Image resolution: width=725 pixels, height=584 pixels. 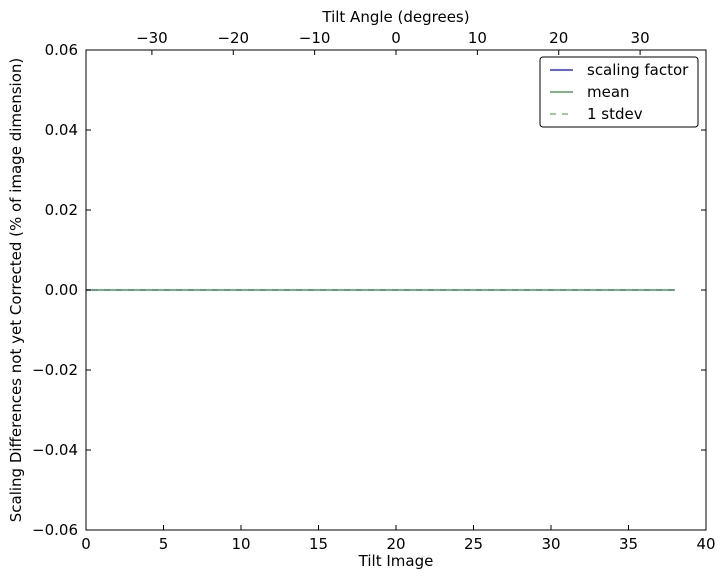 What do you see at coordinates (628, 544) in the screenshot?
I see `x-tick-label: 35` at bounding box center [628, 544].